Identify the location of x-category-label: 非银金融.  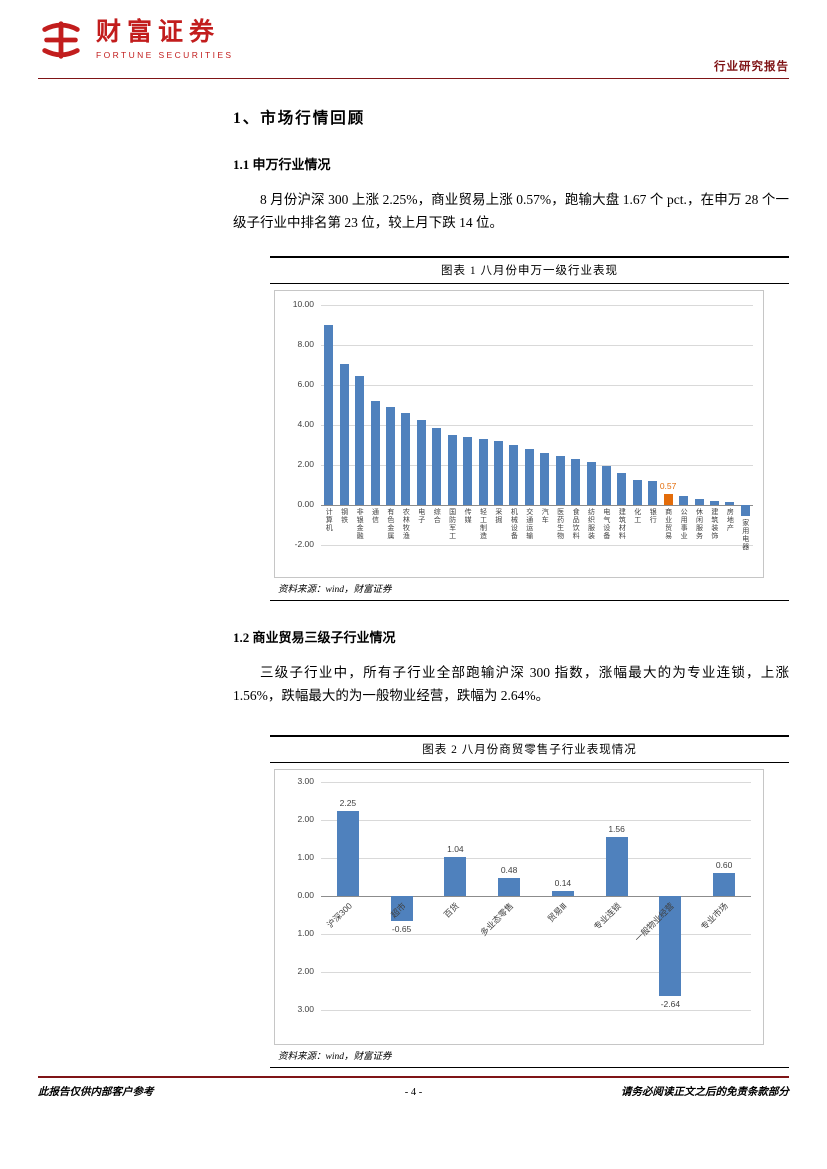
(360, 524).